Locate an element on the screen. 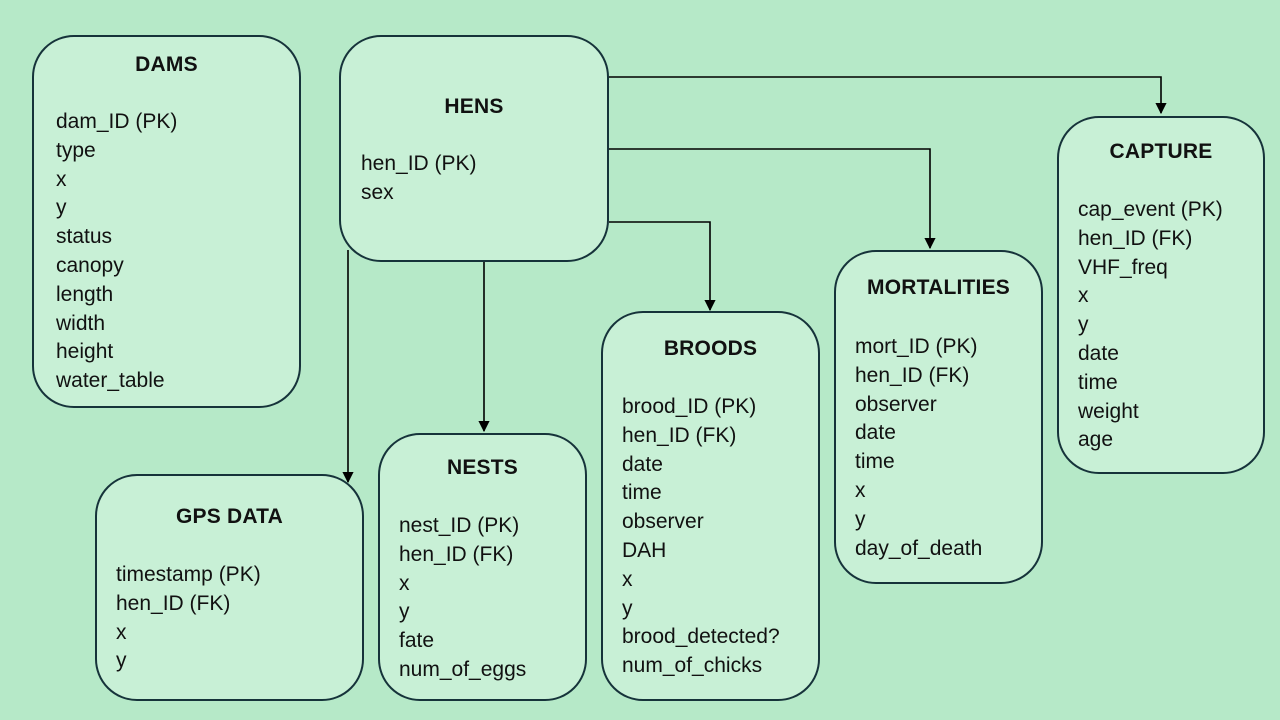  field: age is located at coordinates (1096, 440).